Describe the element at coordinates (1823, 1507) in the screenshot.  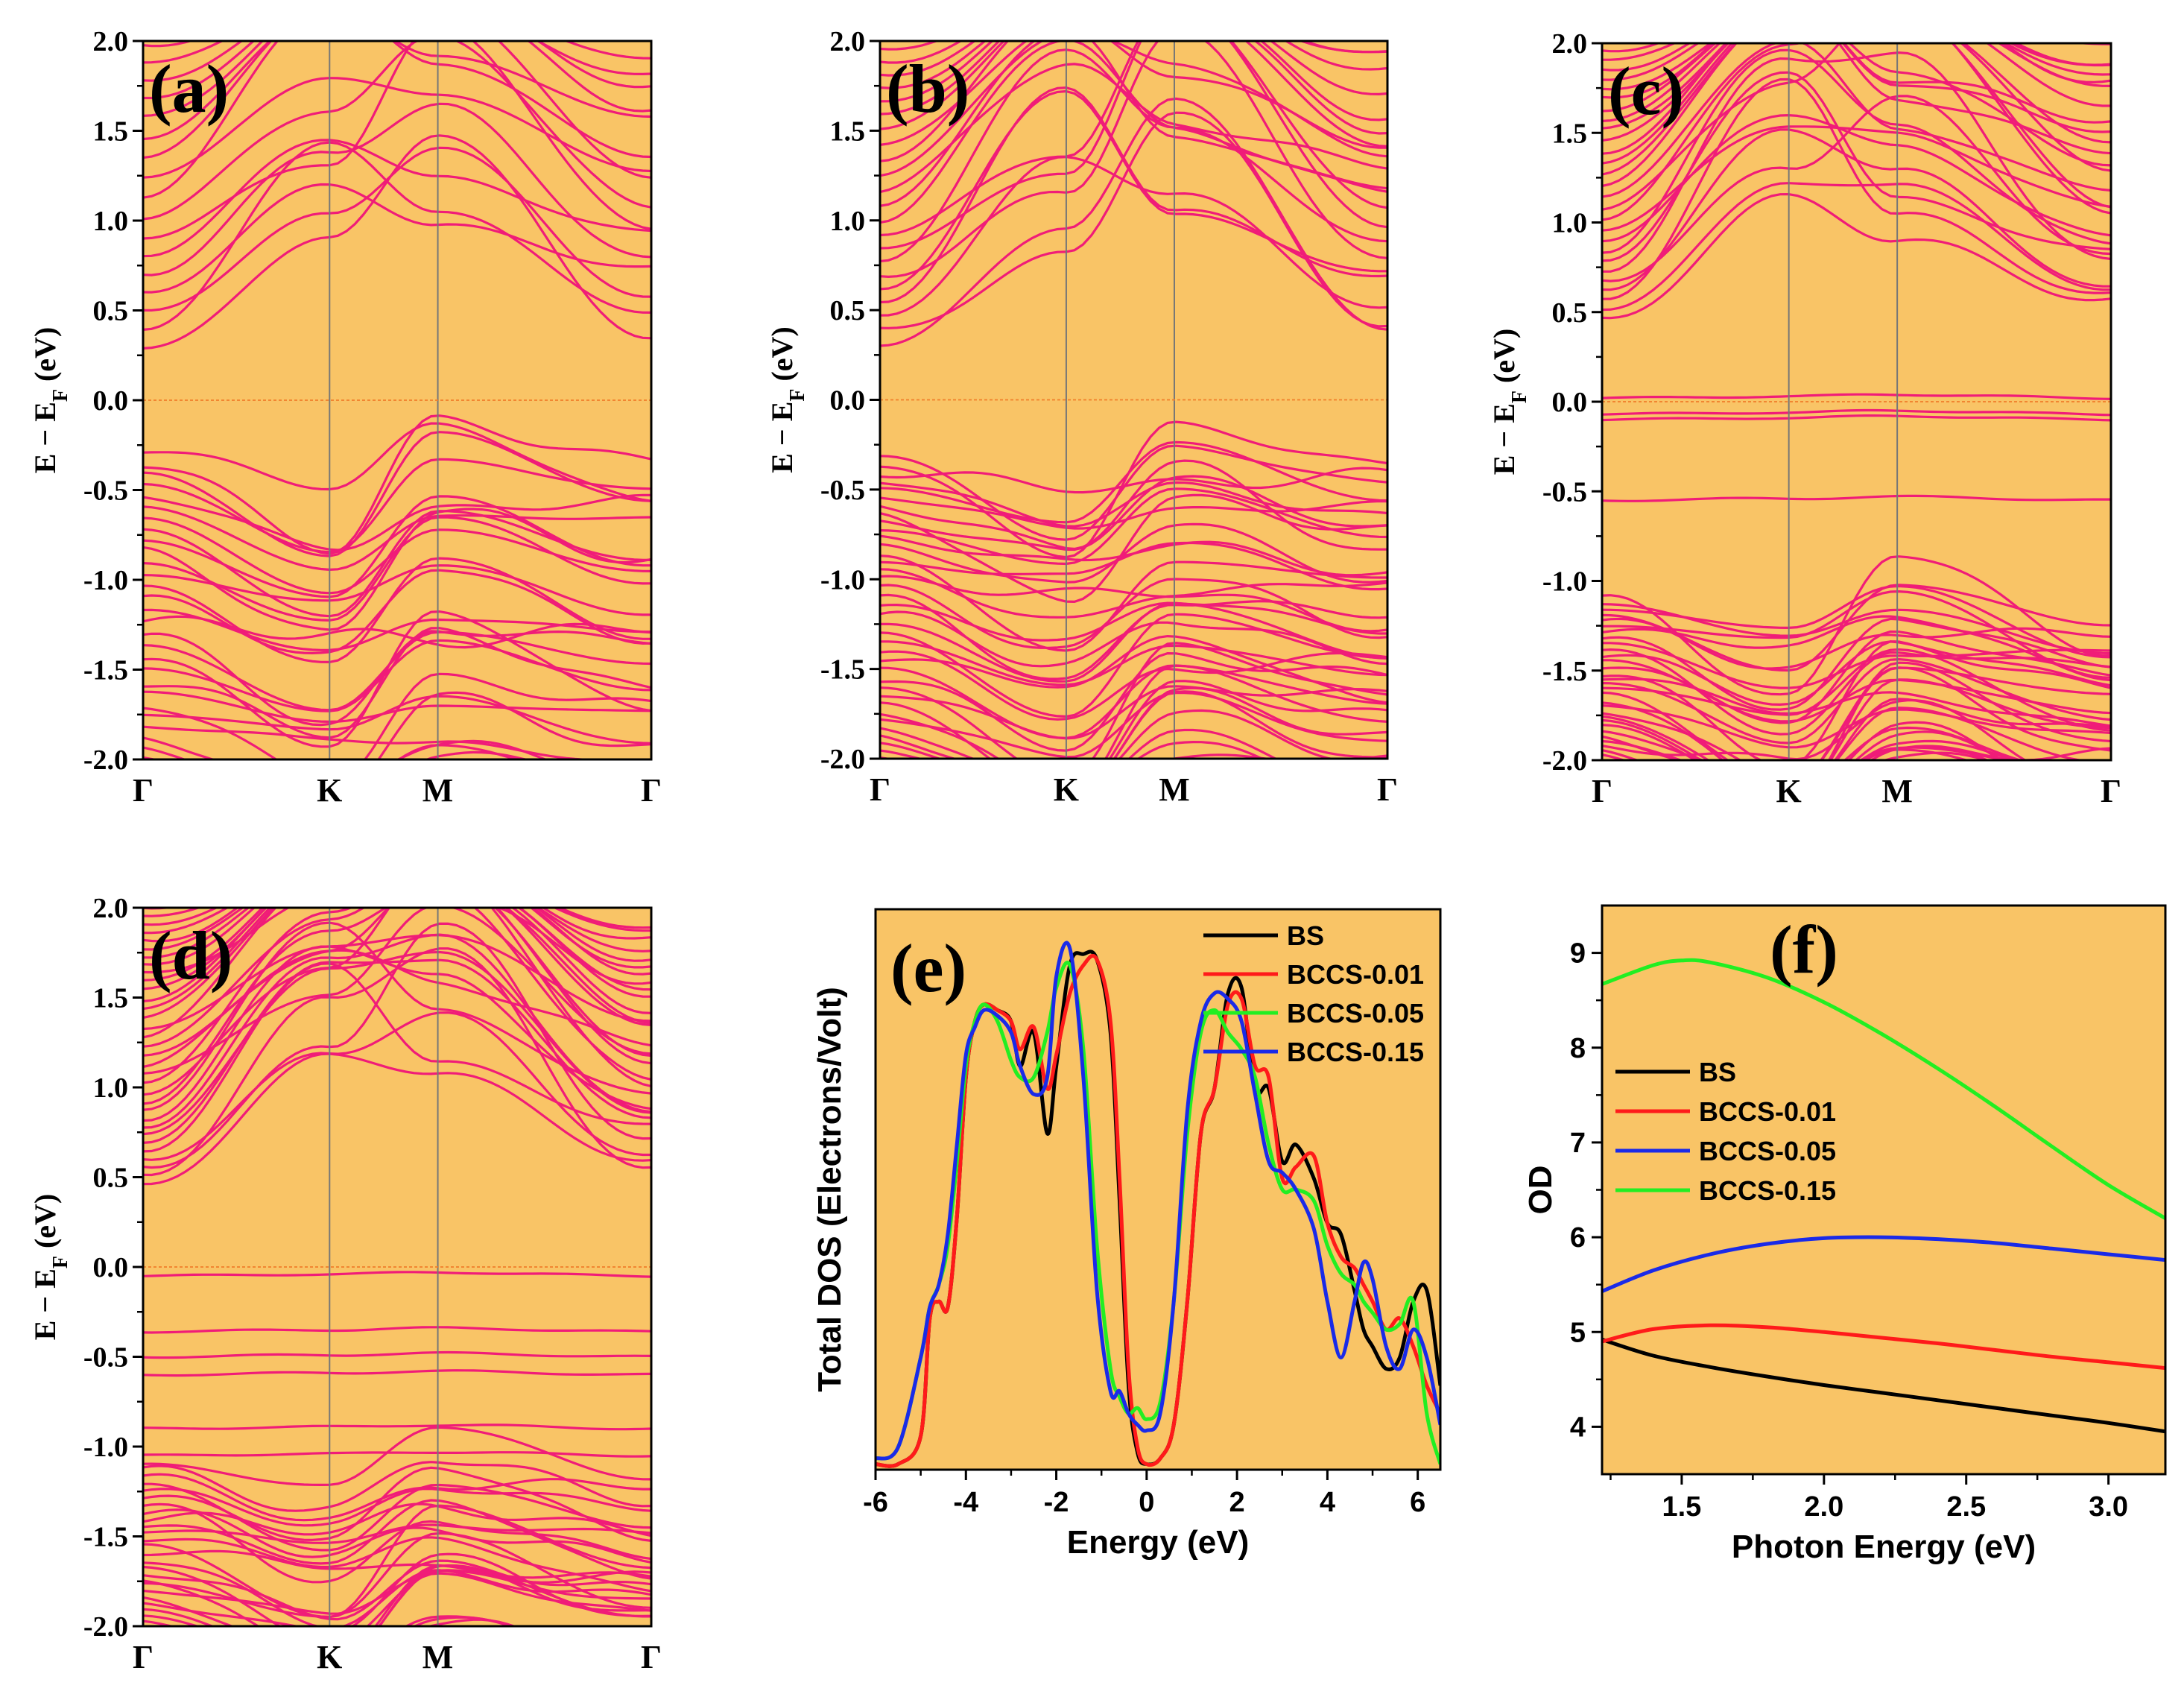
I see `x-tick-label: 2.0` at that location.